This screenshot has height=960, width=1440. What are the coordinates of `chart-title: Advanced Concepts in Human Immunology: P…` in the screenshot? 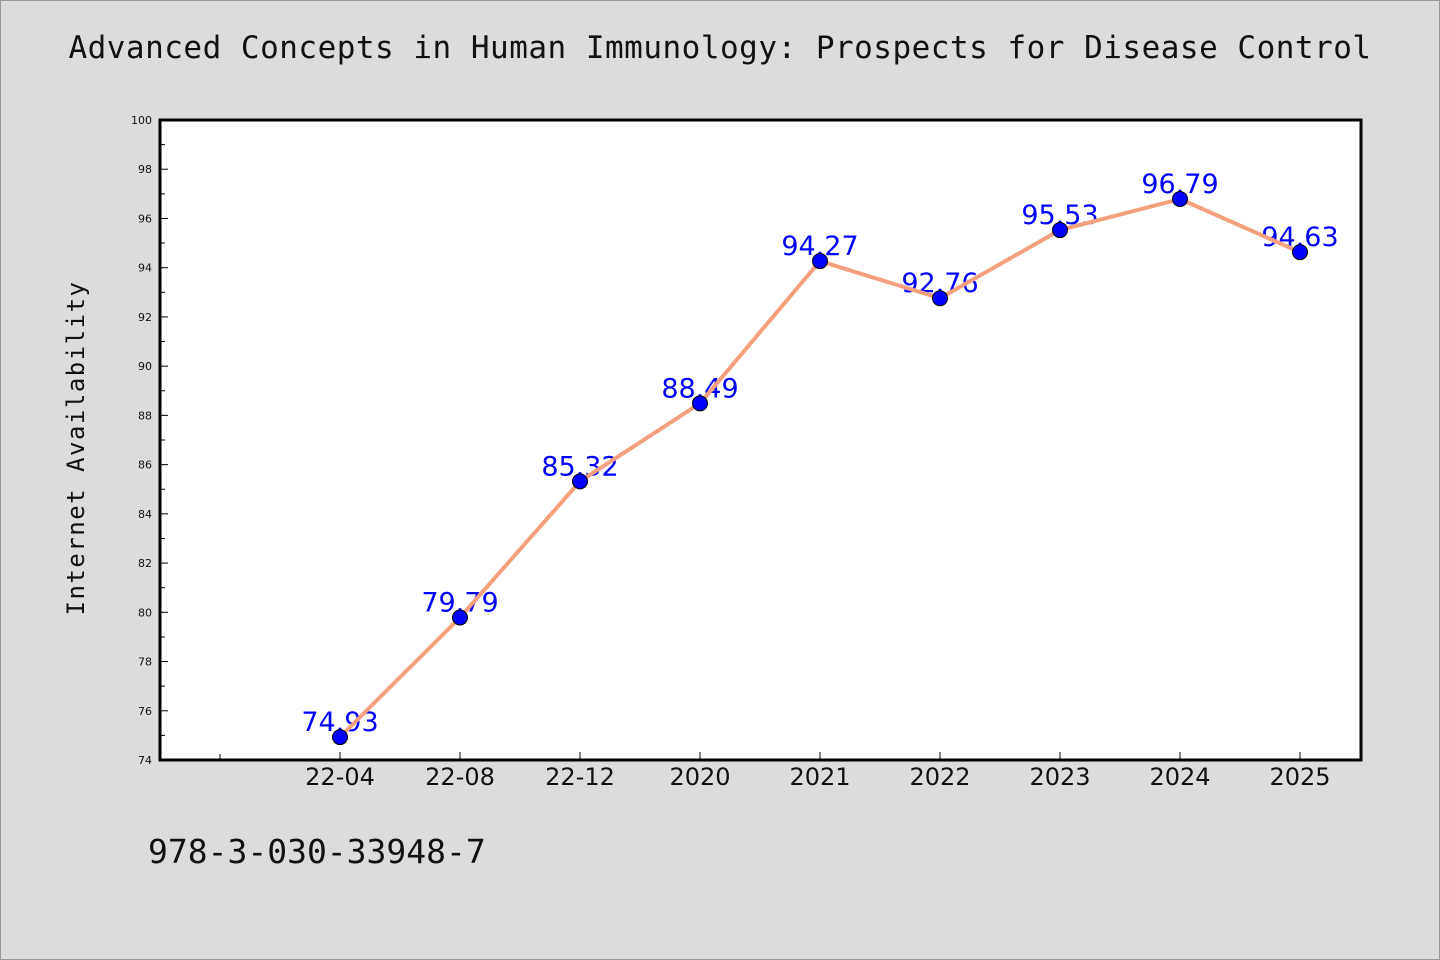 It's located at (720, 48).